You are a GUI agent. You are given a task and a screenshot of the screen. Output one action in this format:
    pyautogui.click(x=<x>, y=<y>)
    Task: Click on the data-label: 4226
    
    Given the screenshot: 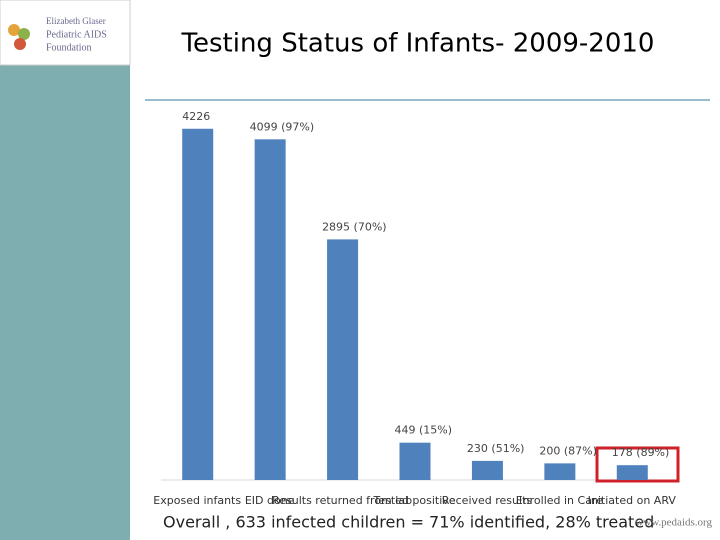 What is the action you would take?
    pyautogui.click(x=196, y=116)
    